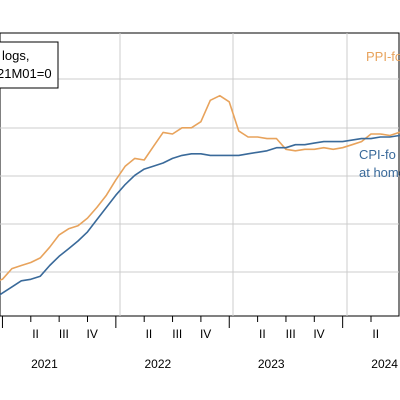 Image resolution: width=400 pixels, height=400 pixels. Describe the element at coordinates (383, 56) in the screenshot. I see `ppi-series-label: PPI-fo` at that location.